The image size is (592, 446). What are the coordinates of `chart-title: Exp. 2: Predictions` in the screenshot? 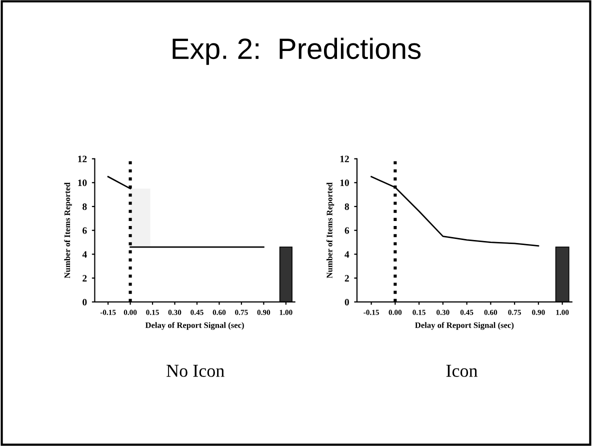 It's located at (296, 51).